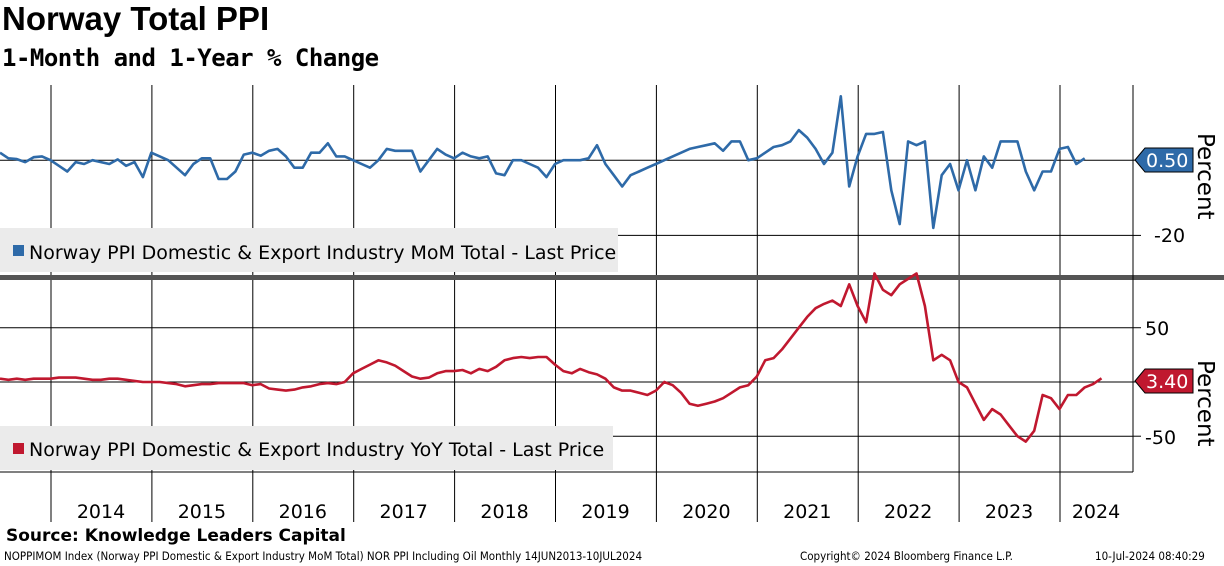  Describe the element at coordinates (18, 250) in the screenshot. I see `legend-swatch-mom` at that location.